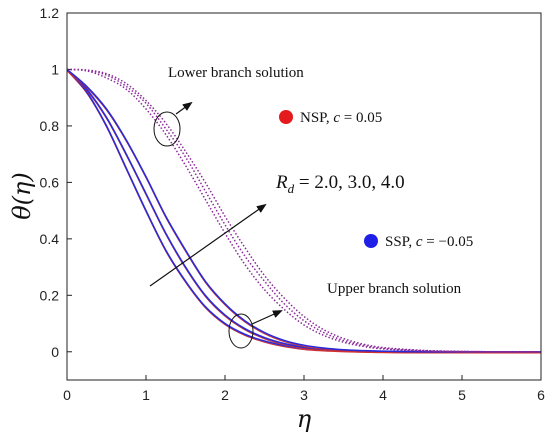  What do you see at coordinates (241, 331) in the screenshot?
I see `upper-branch-ellipse` at bounding box center [241, 331].